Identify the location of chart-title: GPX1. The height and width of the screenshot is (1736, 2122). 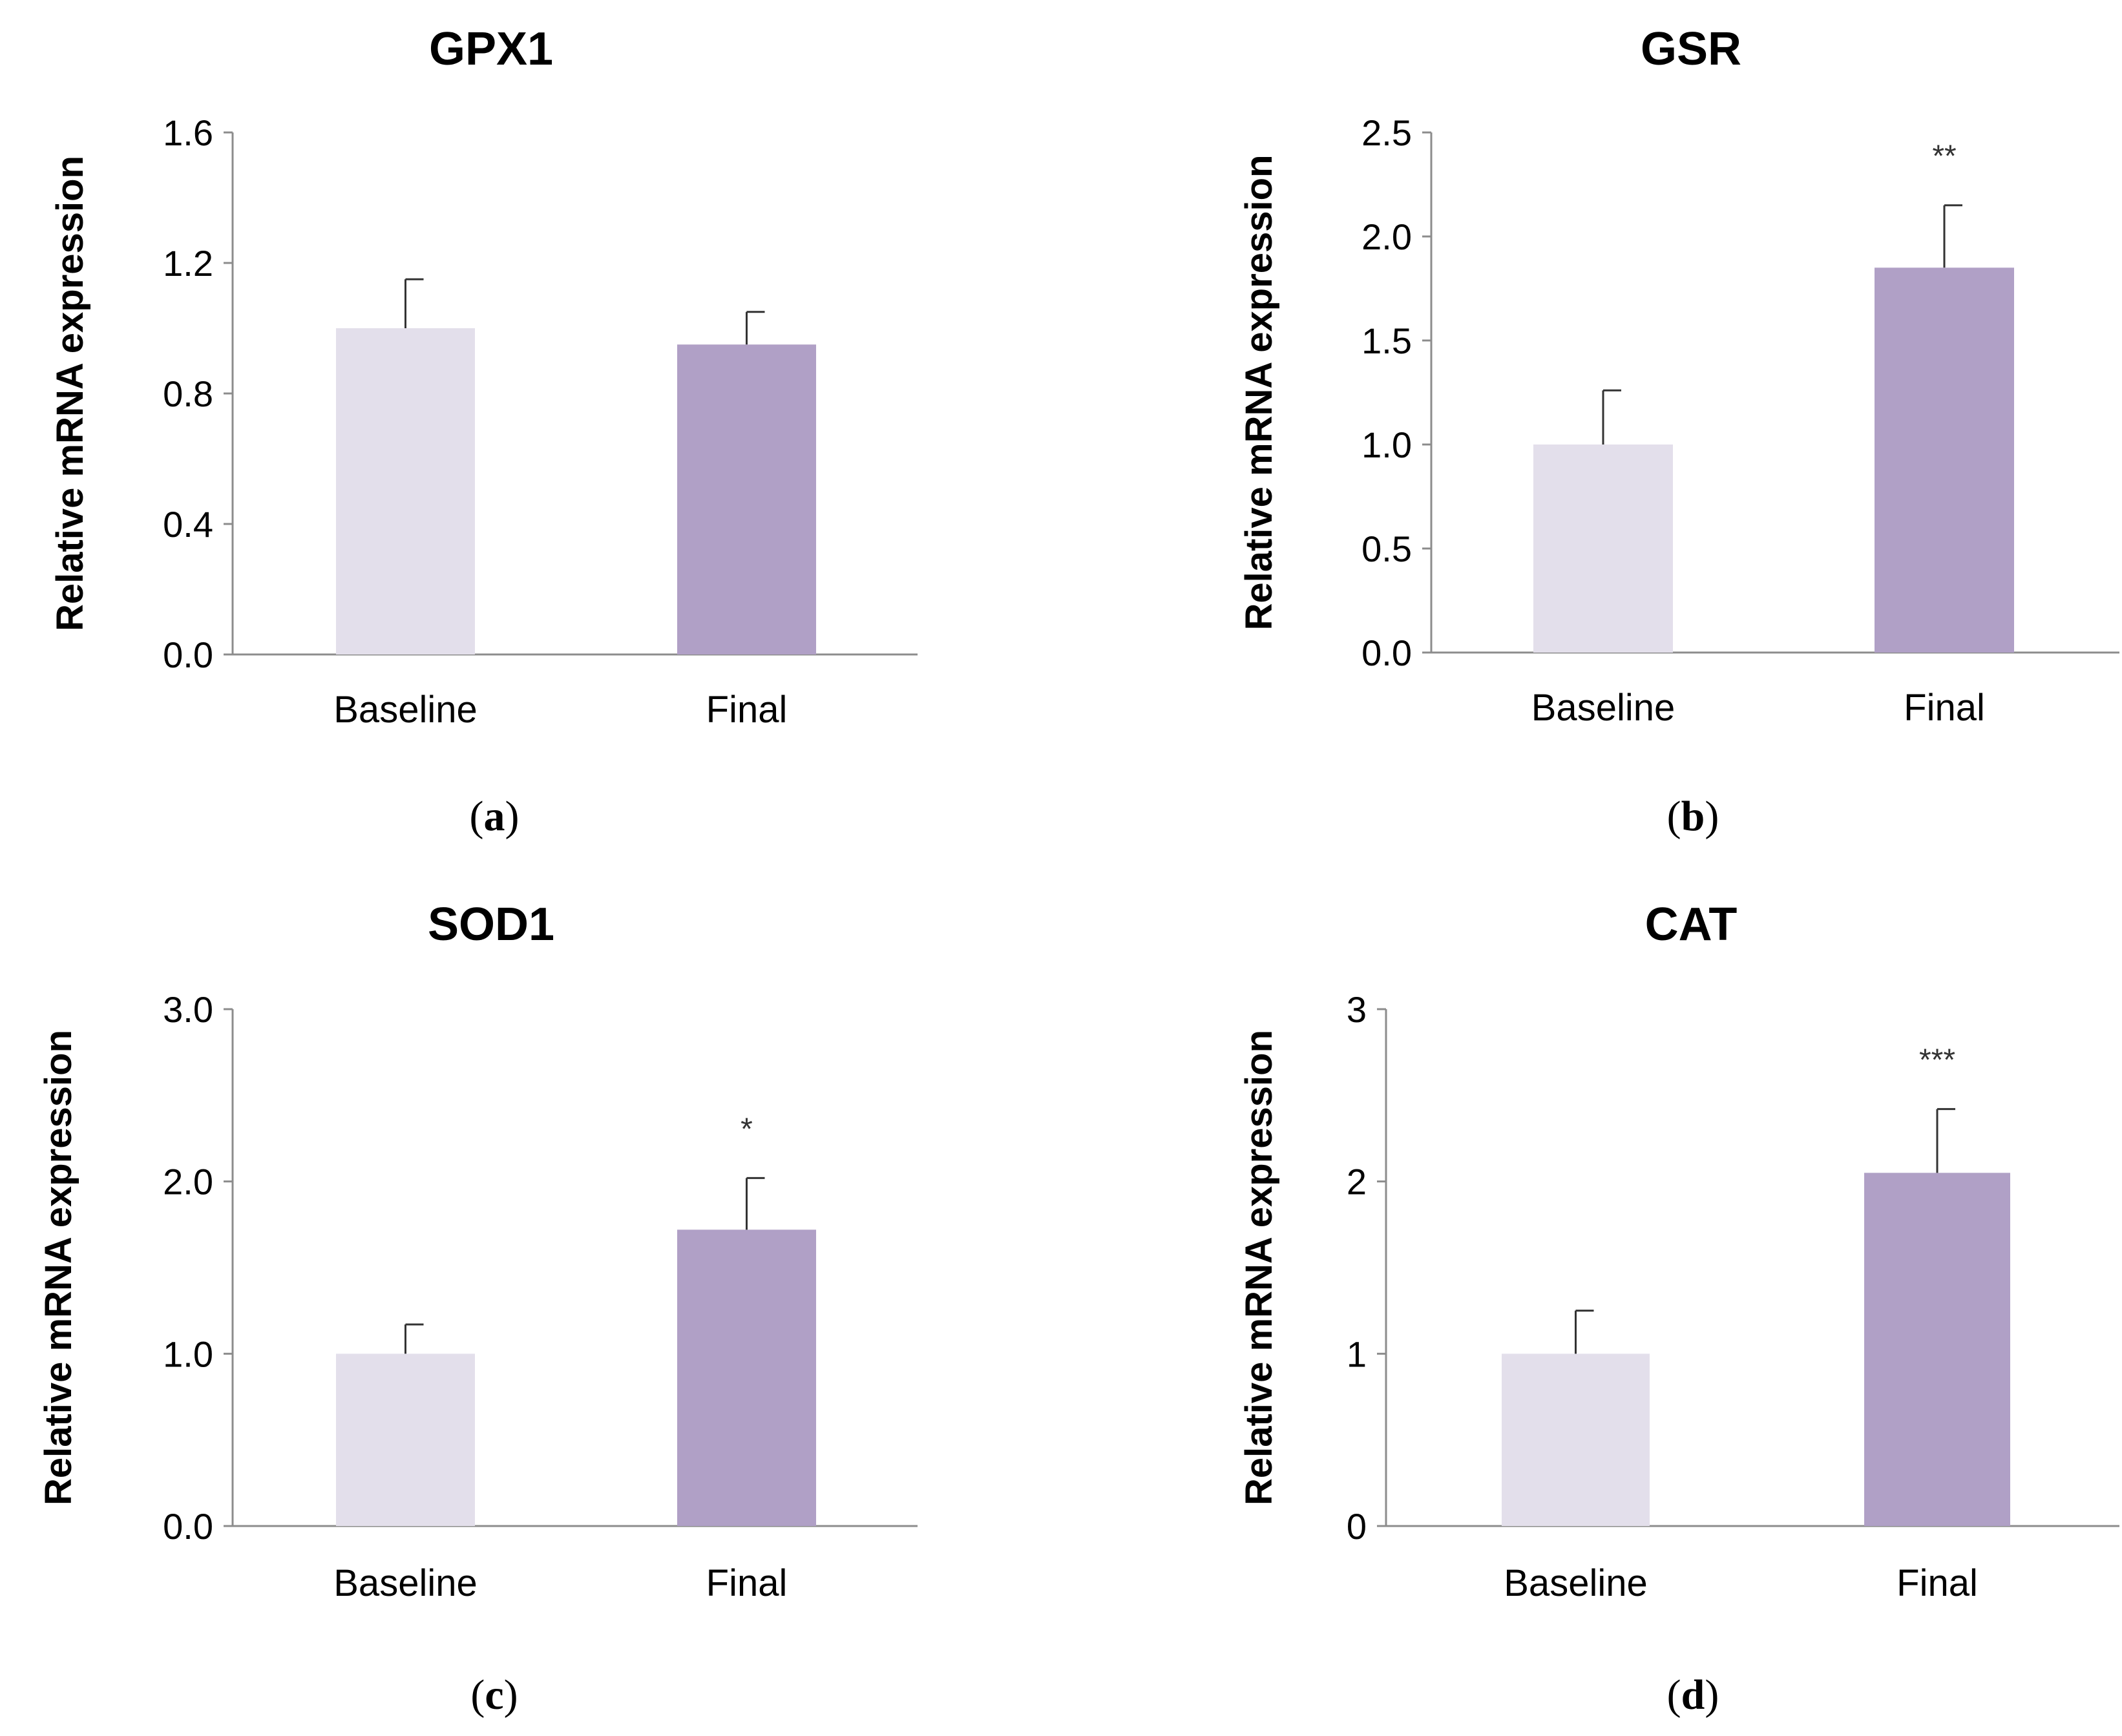
(491, 49).